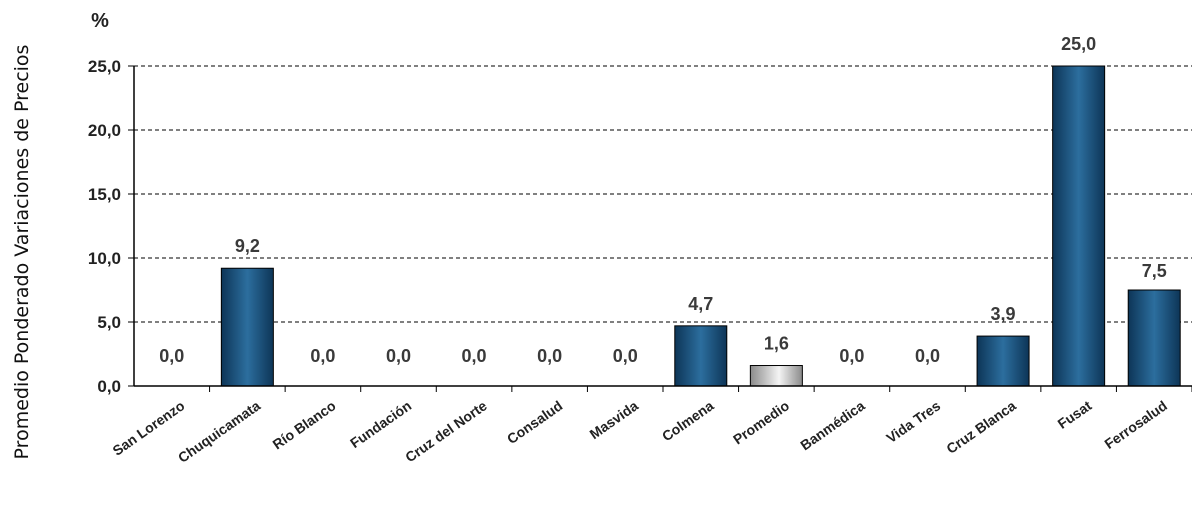 This screenshot has height=510, width=1192. What do you see at coordinates (111, 226) in the screenshot?
I see `y-axis-ticks: 0,0 5,0 10,0 15,0 20,0 25,0` at bounding box center [111, 226].